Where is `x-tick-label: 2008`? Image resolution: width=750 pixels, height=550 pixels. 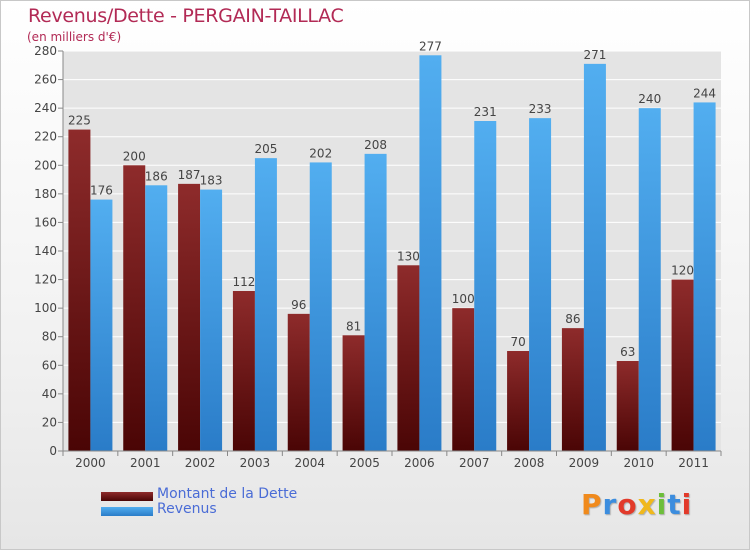
x-tick-label: 2008 is located at coordinates (529, 463).